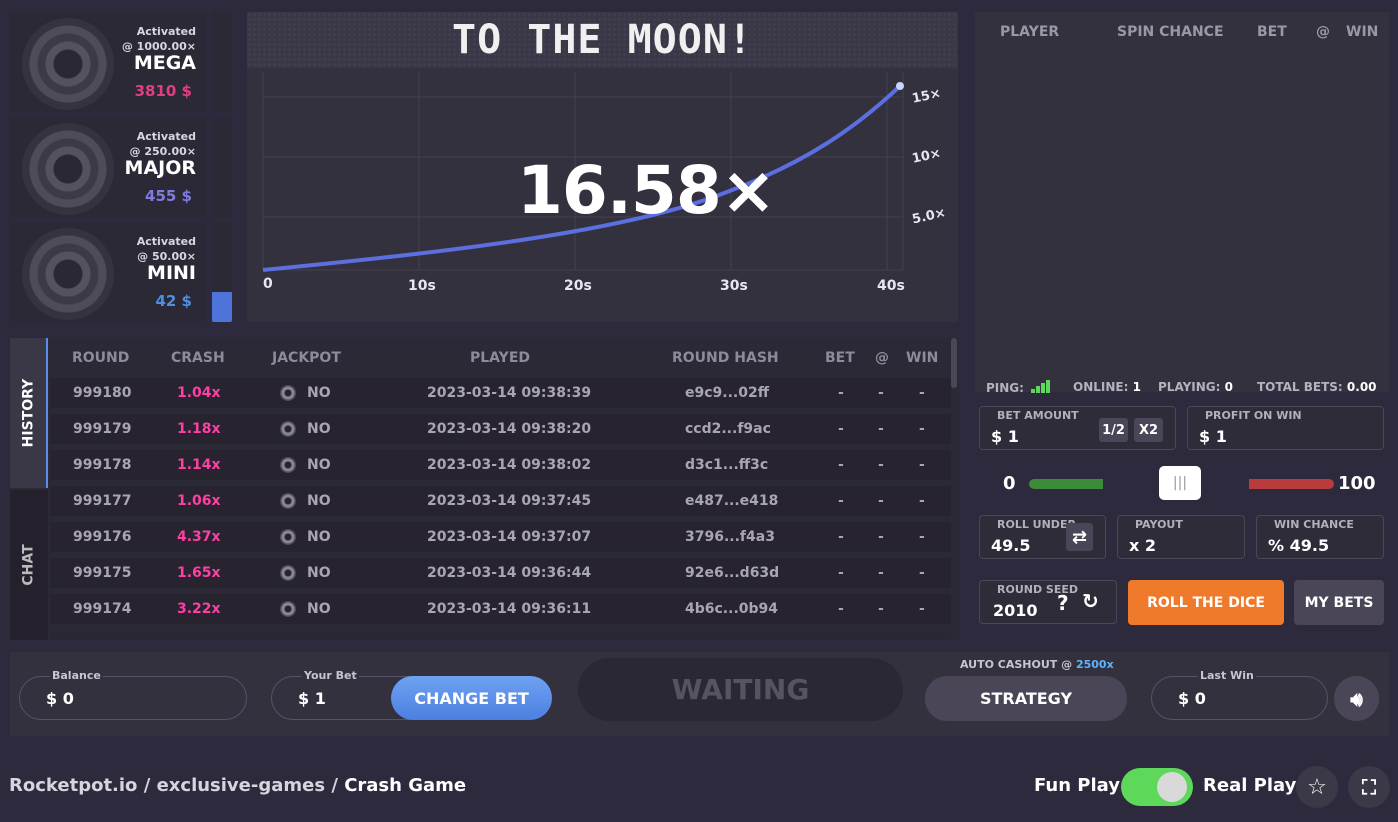 The image size is (1398, 822). Describe the element at coordinates (222, 62) in the screenshot. I see `jackpot-progress-mega` at that location.